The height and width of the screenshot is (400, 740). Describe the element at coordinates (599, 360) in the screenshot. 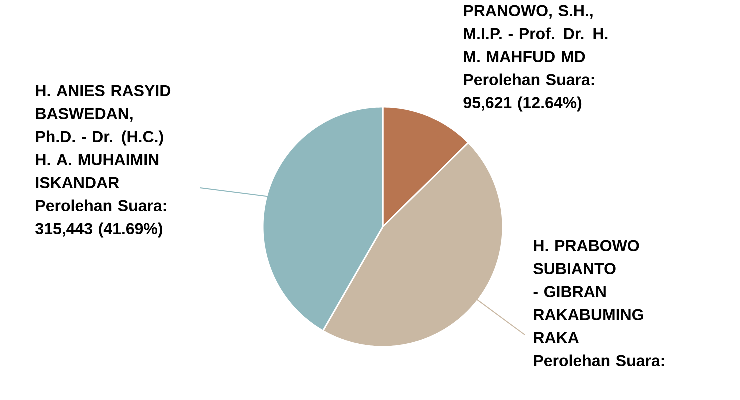

I see `data-label: Perolehan Suara:` at that location.